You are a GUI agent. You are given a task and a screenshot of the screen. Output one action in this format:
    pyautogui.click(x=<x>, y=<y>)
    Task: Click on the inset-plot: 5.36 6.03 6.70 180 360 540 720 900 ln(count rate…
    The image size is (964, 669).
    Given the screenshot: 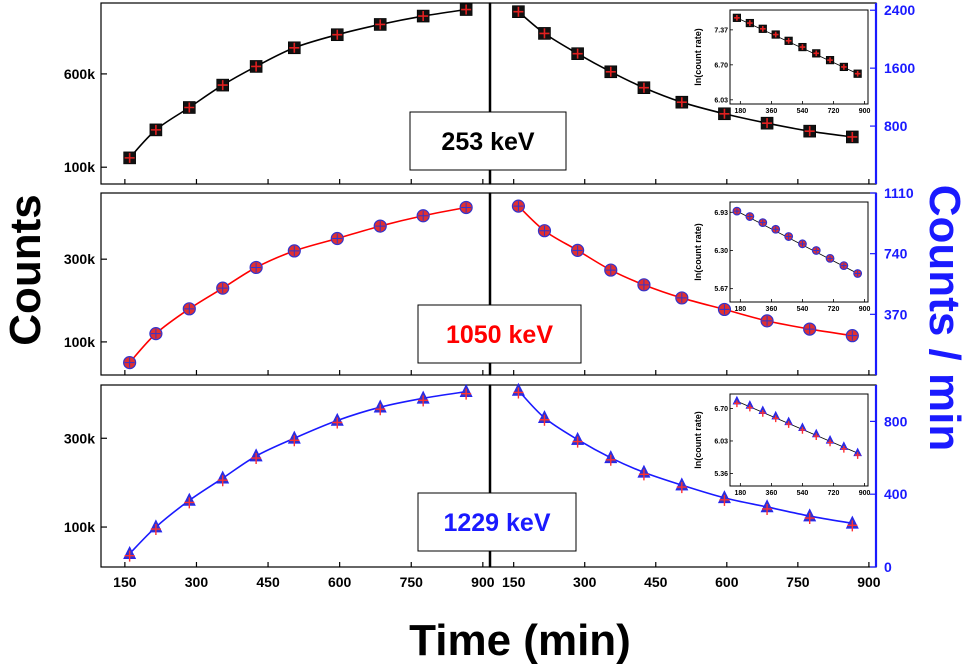 What is the action you would take?
    pyautogui.click(x=781, y=445)
    